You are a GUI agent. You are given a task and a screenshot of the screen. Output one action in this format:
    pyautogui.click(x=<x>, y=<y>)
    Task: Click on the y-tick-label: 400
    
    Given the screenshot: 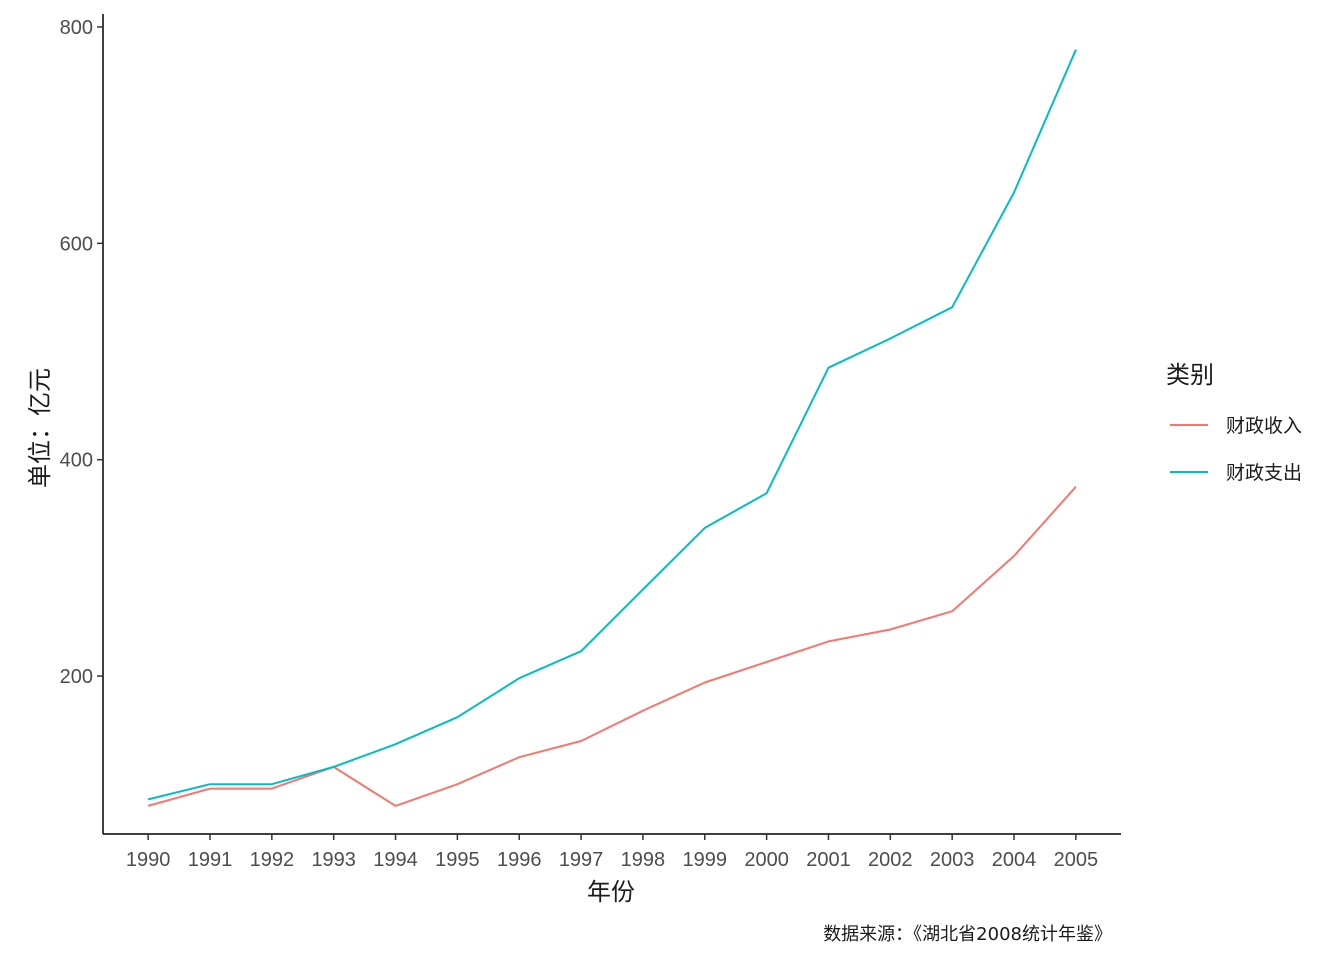 What is the action you would take?
    pyautogui.click(x=76, y=461)
    